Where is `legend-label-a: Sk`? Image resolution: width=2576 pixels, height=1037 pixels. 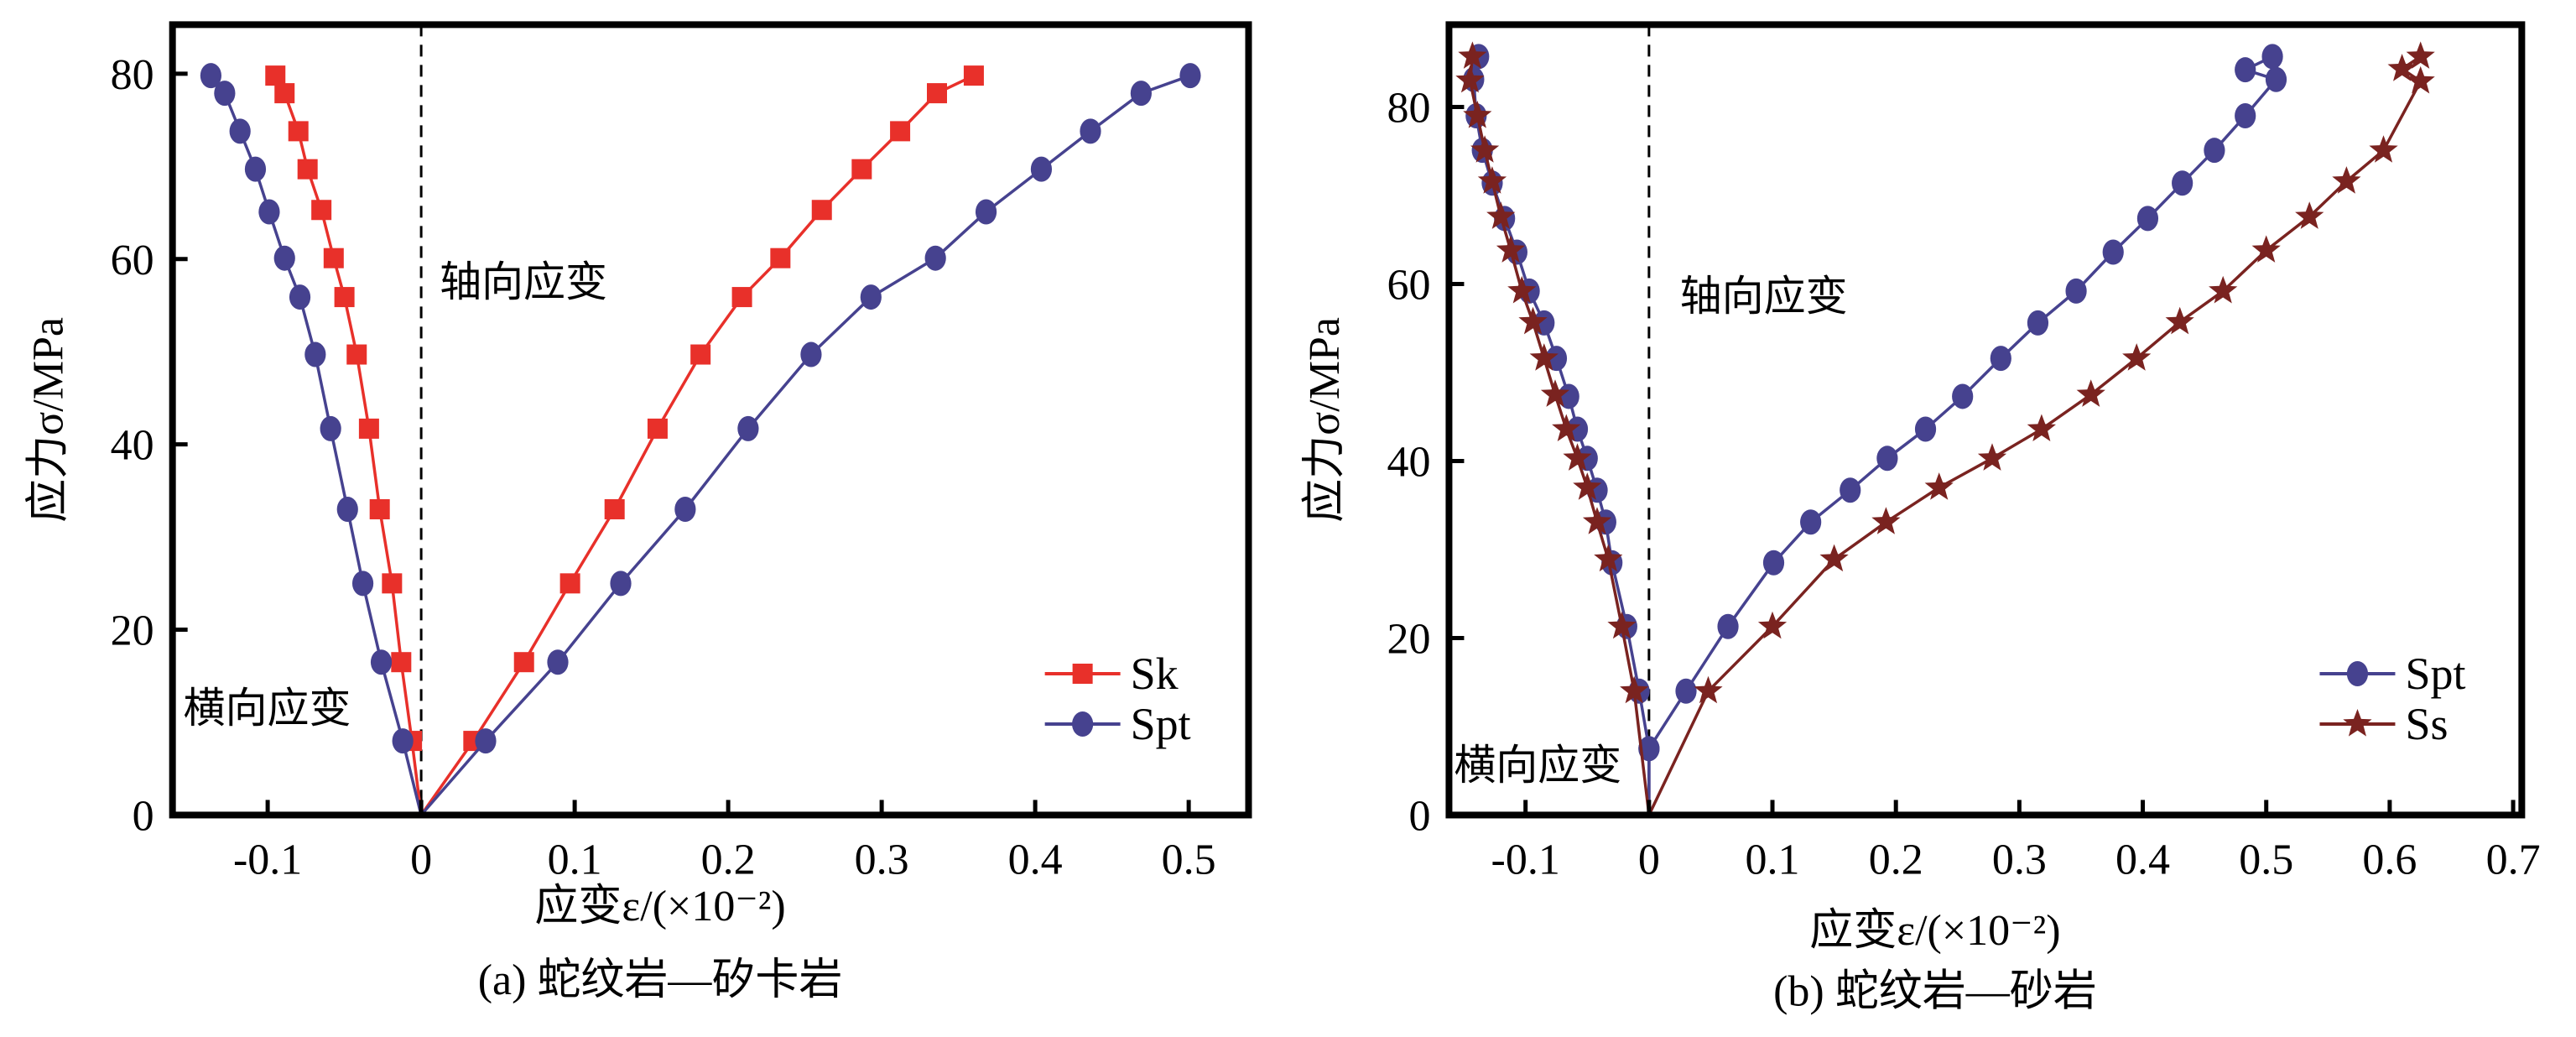 legend-label-a: Sk is located at coordinates (1155, 674).